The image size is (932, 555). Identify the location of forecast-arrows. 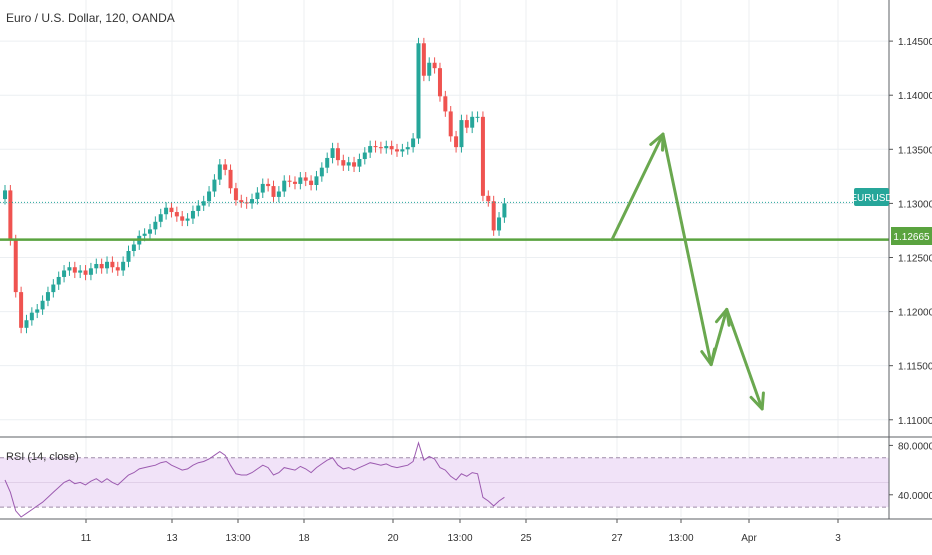
(687, 271).